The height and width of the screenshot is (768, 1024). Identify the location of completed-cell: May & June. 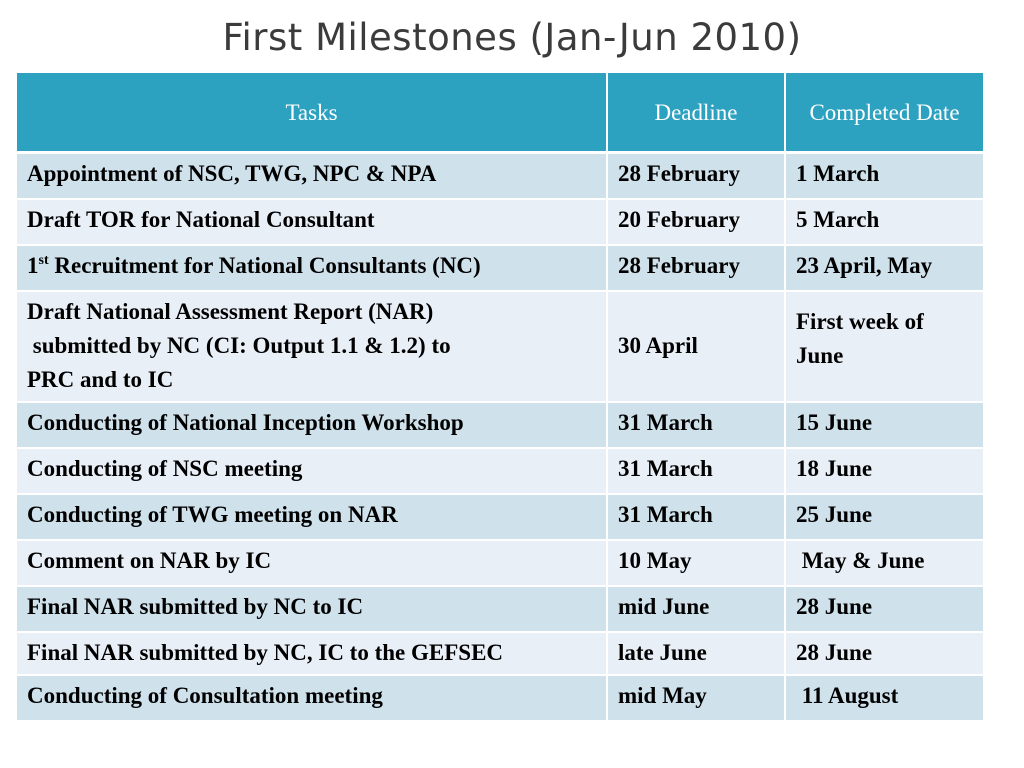
(884, 563).